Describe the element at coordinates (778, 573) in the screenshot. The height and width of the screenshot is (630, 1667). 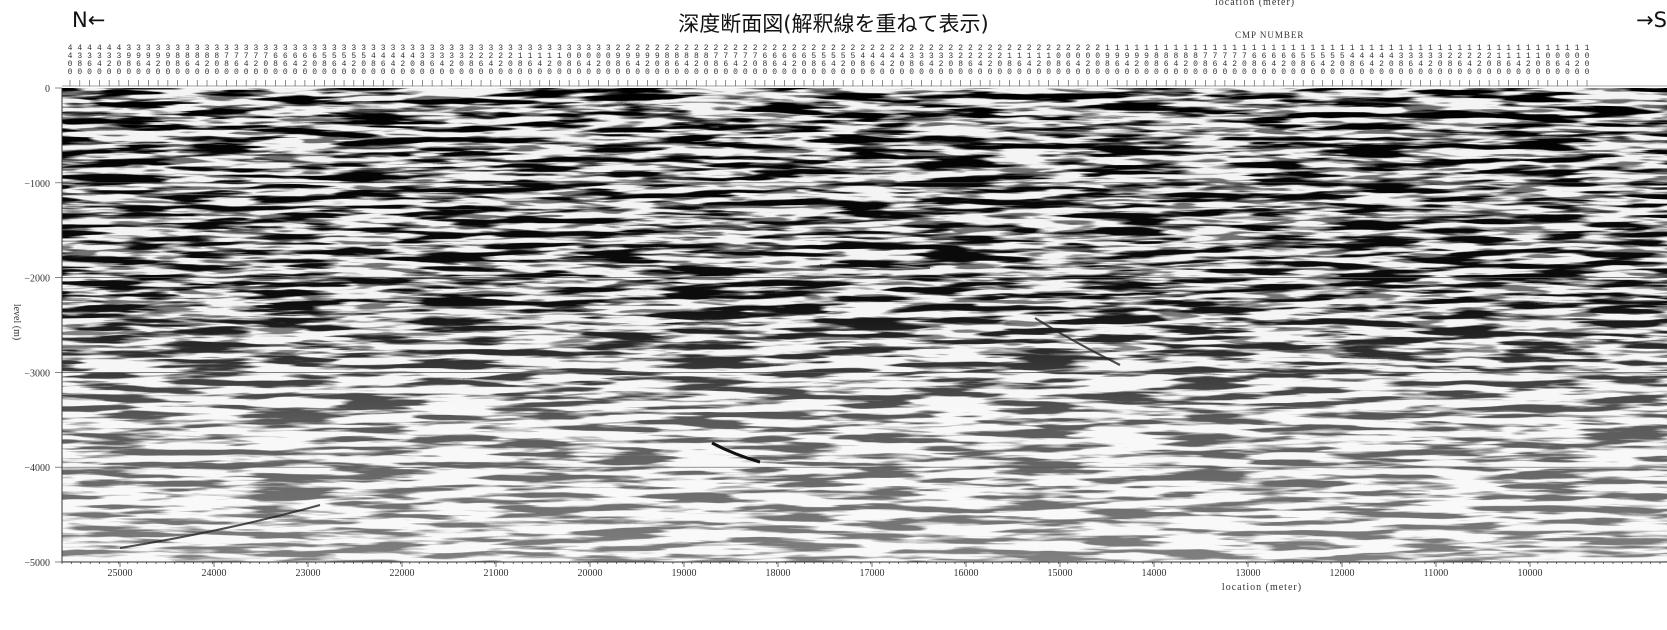
I see `x-tick-label: 18000` at that location.